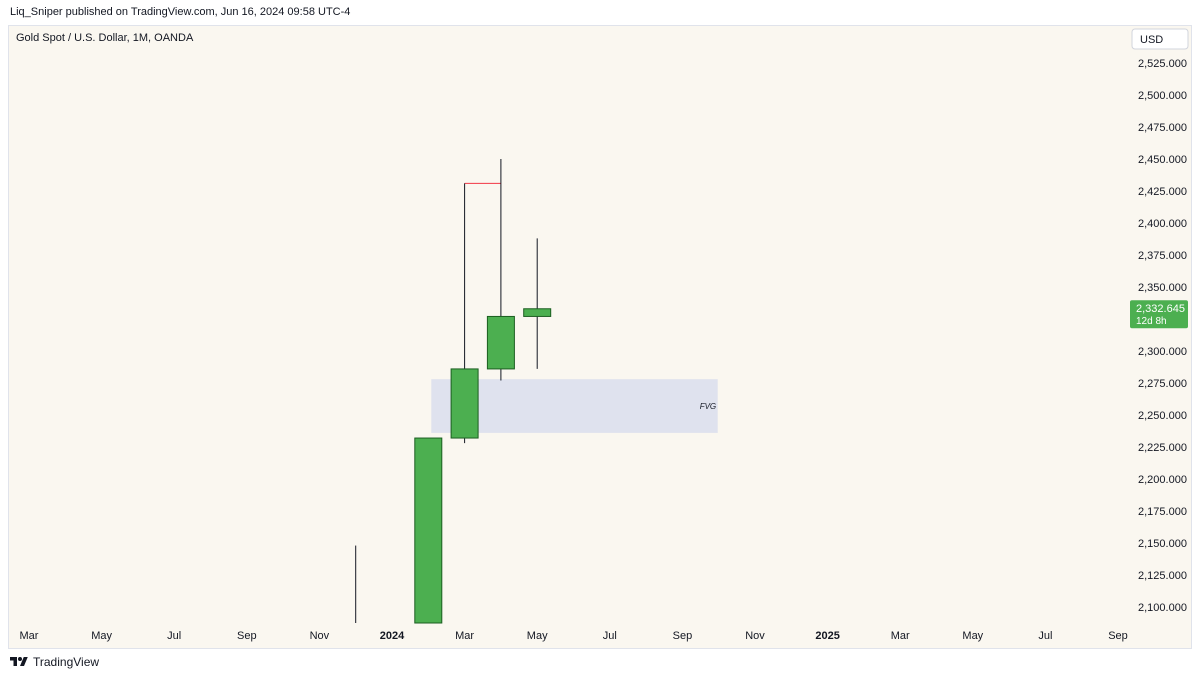  What do you see at coordinates (19, 661) in the screenshot?
I see `tradingview-logo-icon` at bounding box center [19, 661].